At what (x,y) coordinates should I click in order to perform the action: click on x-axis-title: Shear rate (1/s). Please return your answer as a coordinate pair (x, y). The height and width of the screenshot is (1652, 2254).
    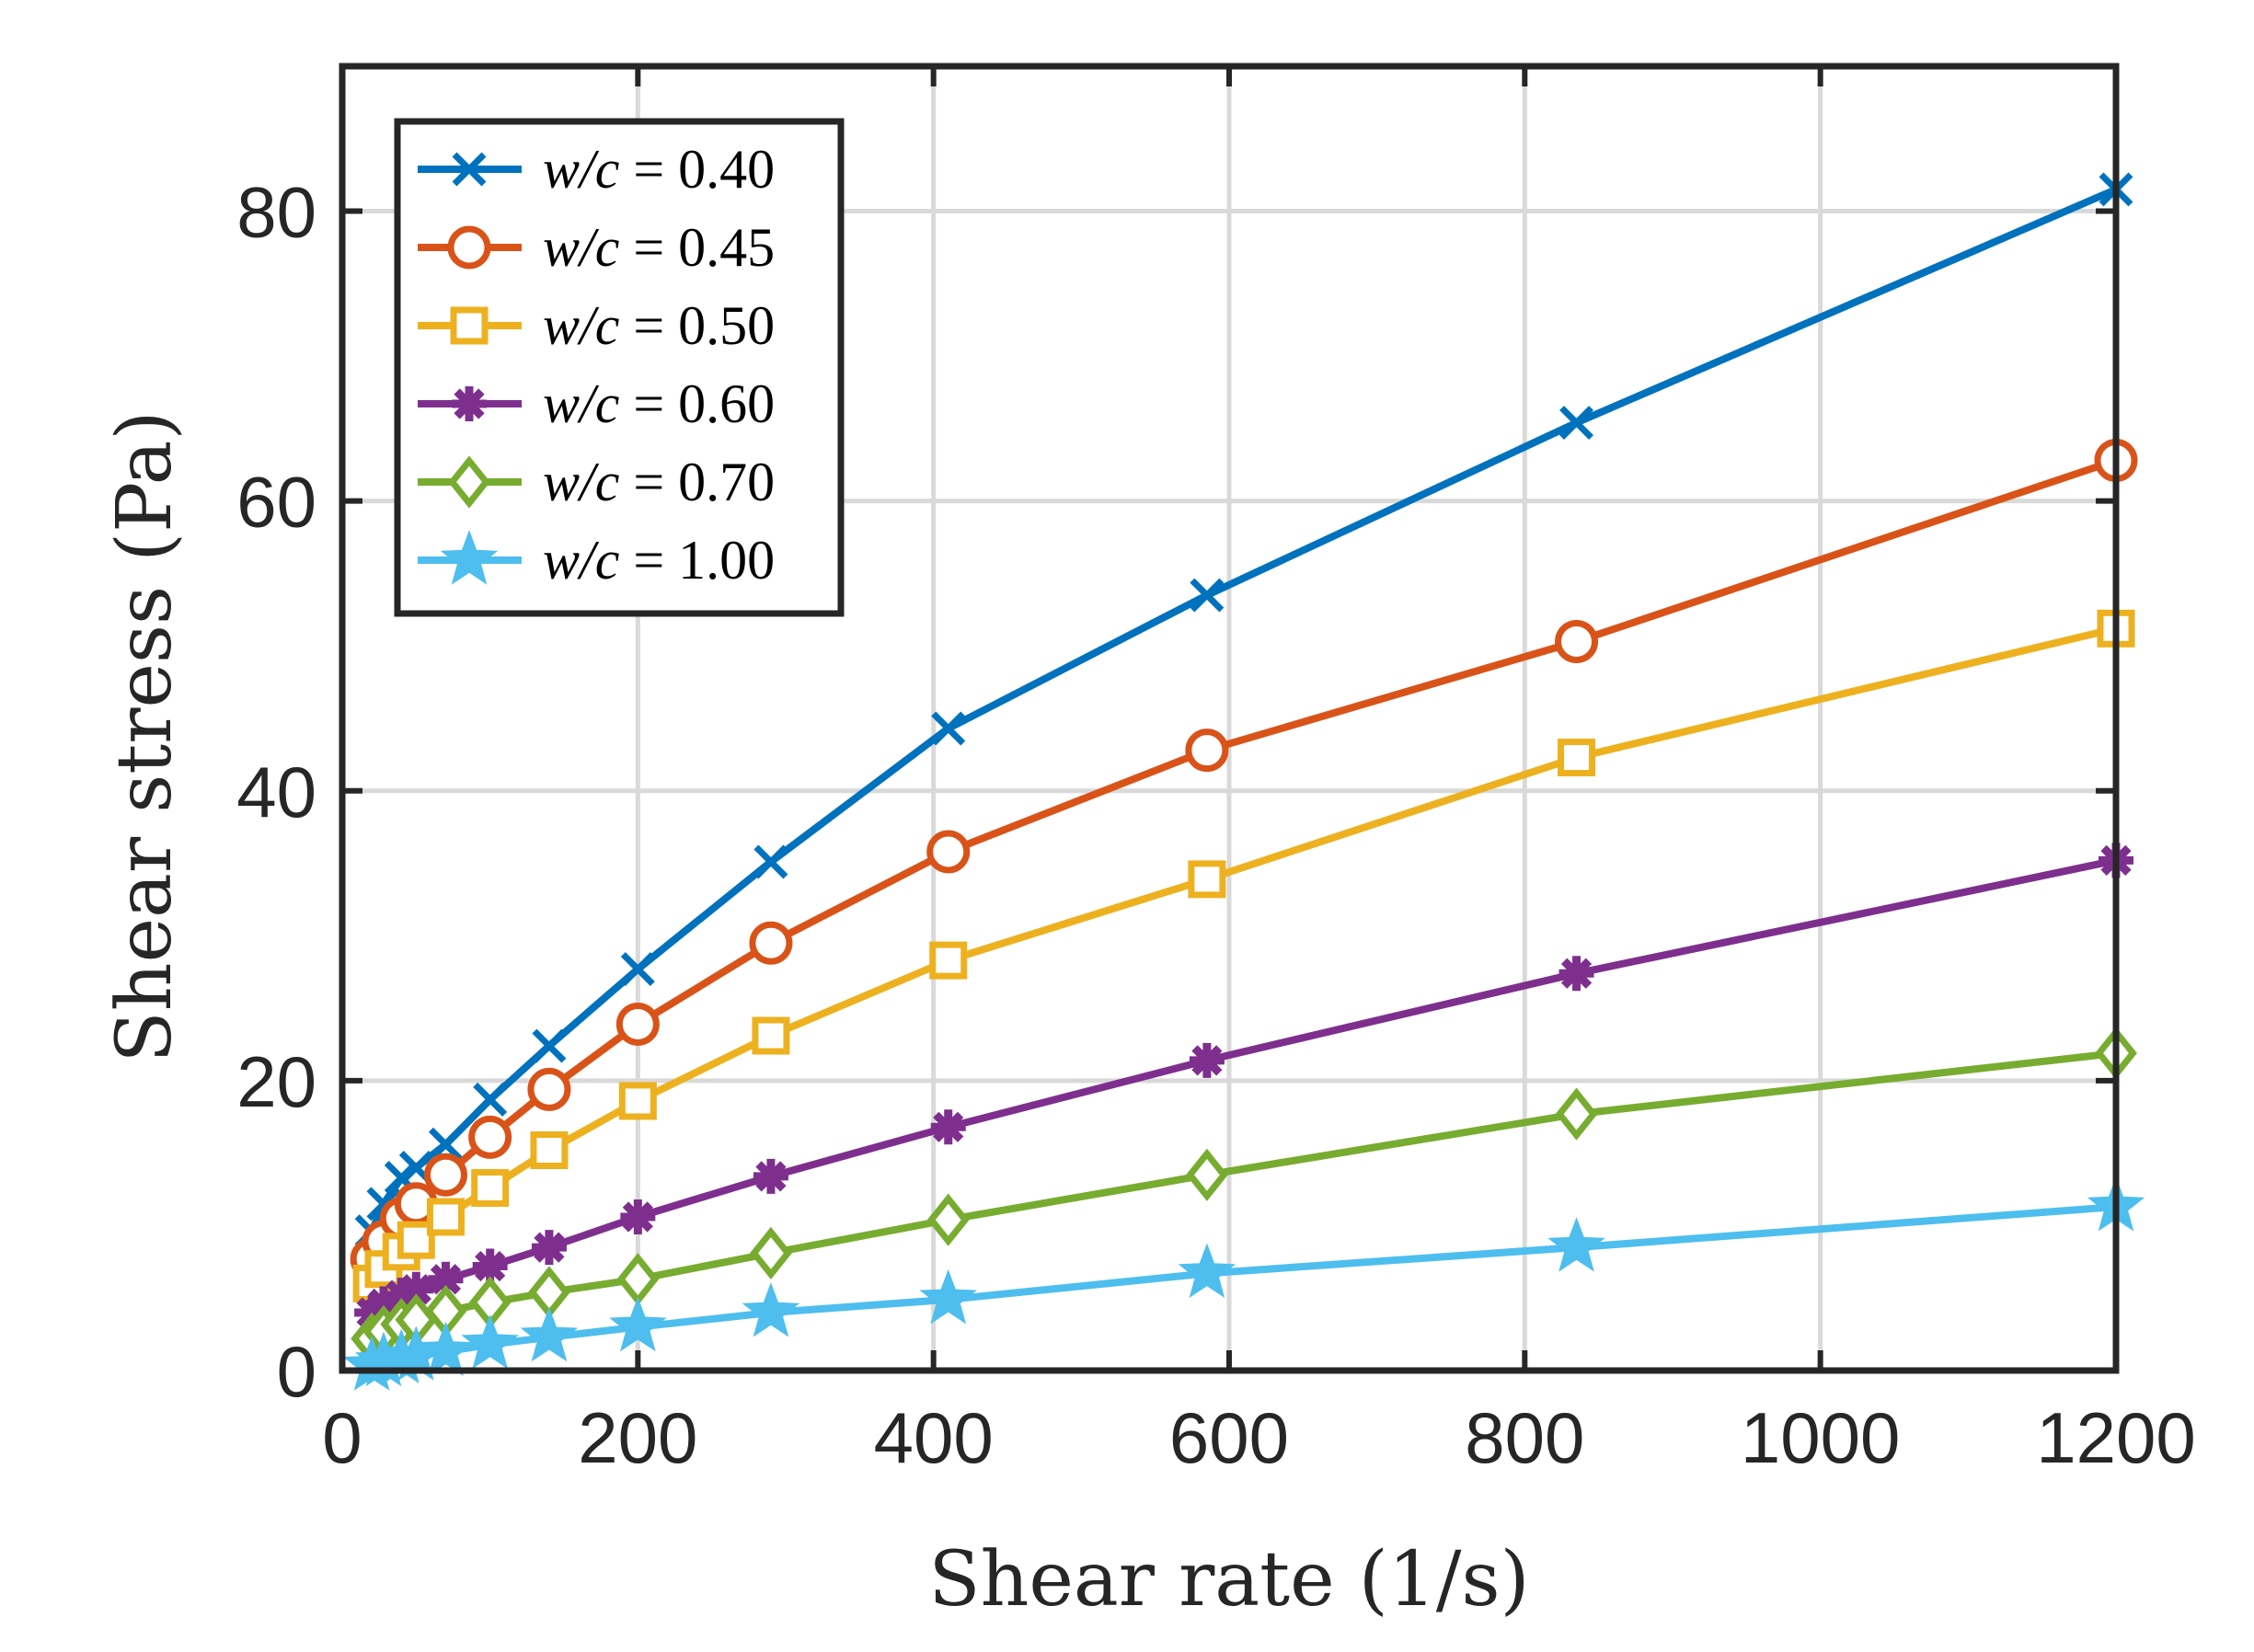
    Looking at the image, I should click on (1228, 1579).